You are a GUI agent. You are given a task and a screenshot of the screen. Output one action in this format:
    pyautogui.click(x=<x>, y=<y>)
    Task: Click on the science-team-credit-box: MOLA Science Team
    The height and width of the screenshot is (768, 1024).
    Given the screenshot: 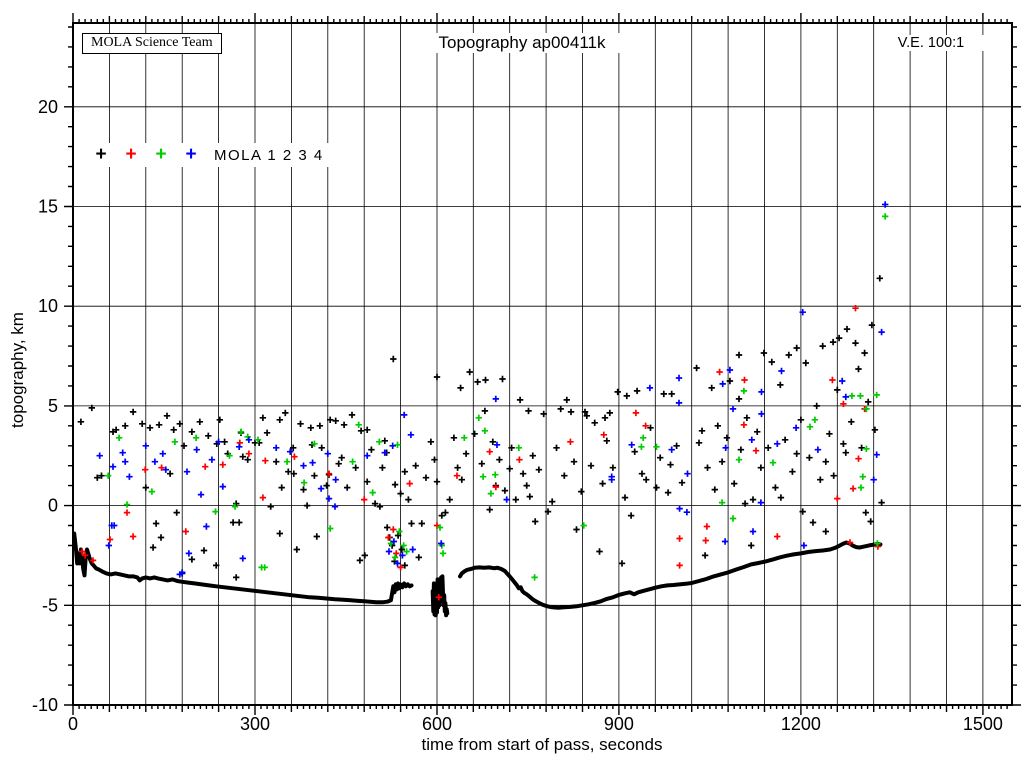 What is the action you would take?
    pyautogui.click(x=152, y=43)
    